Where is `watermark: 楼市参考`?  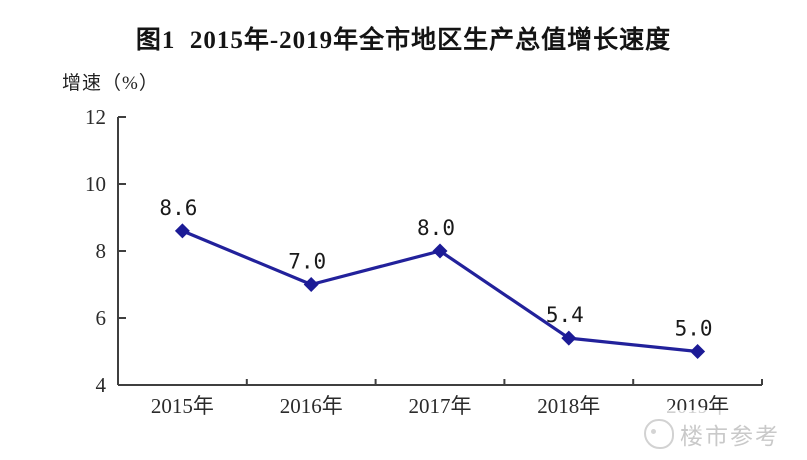 watermark: 楼市参考 is located at coordinates (725, 434).